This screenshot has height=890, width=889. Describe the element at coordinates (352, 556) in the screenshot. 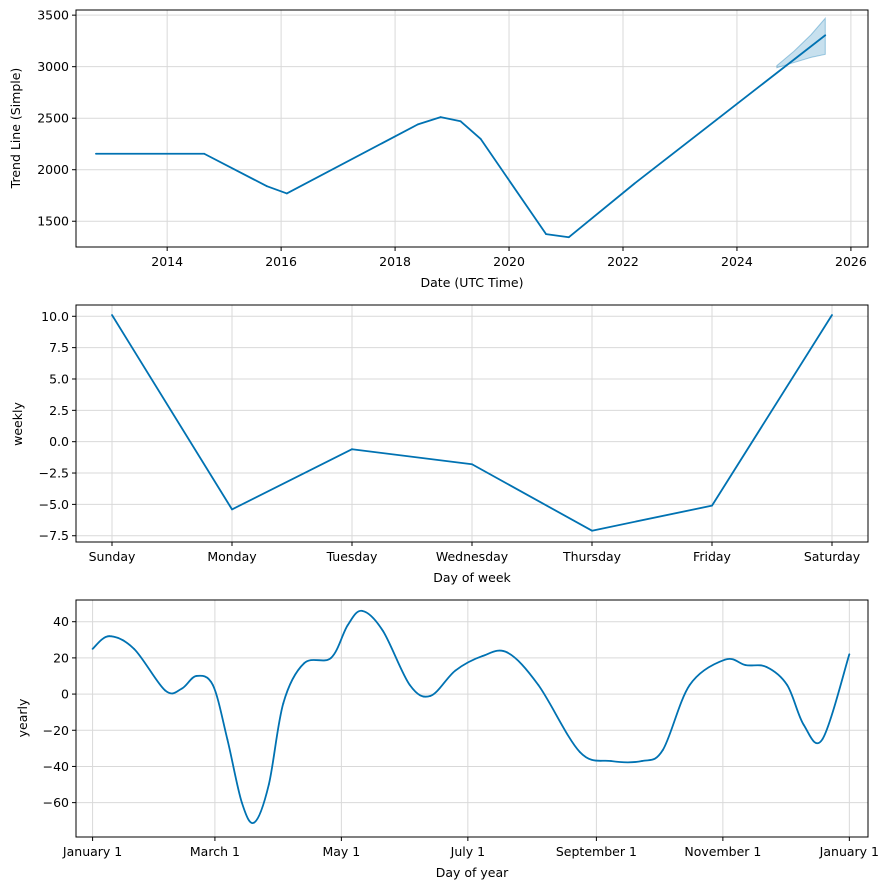

I see `weekly-x-tick-label: Tuesday` at that location.